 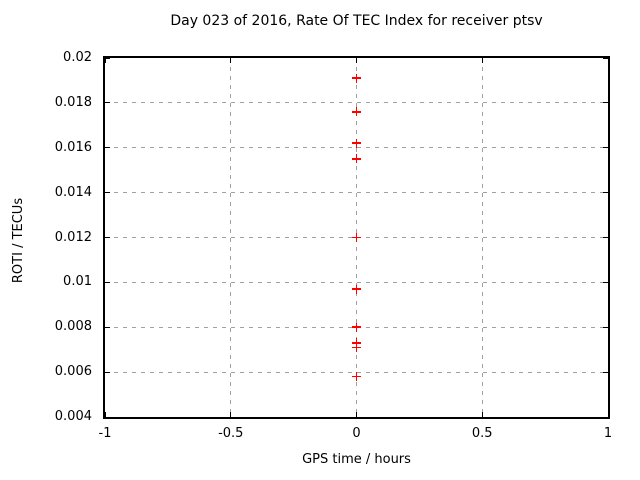 I want to click on x-tick-label: 0.5, so click(x=482, y=433).